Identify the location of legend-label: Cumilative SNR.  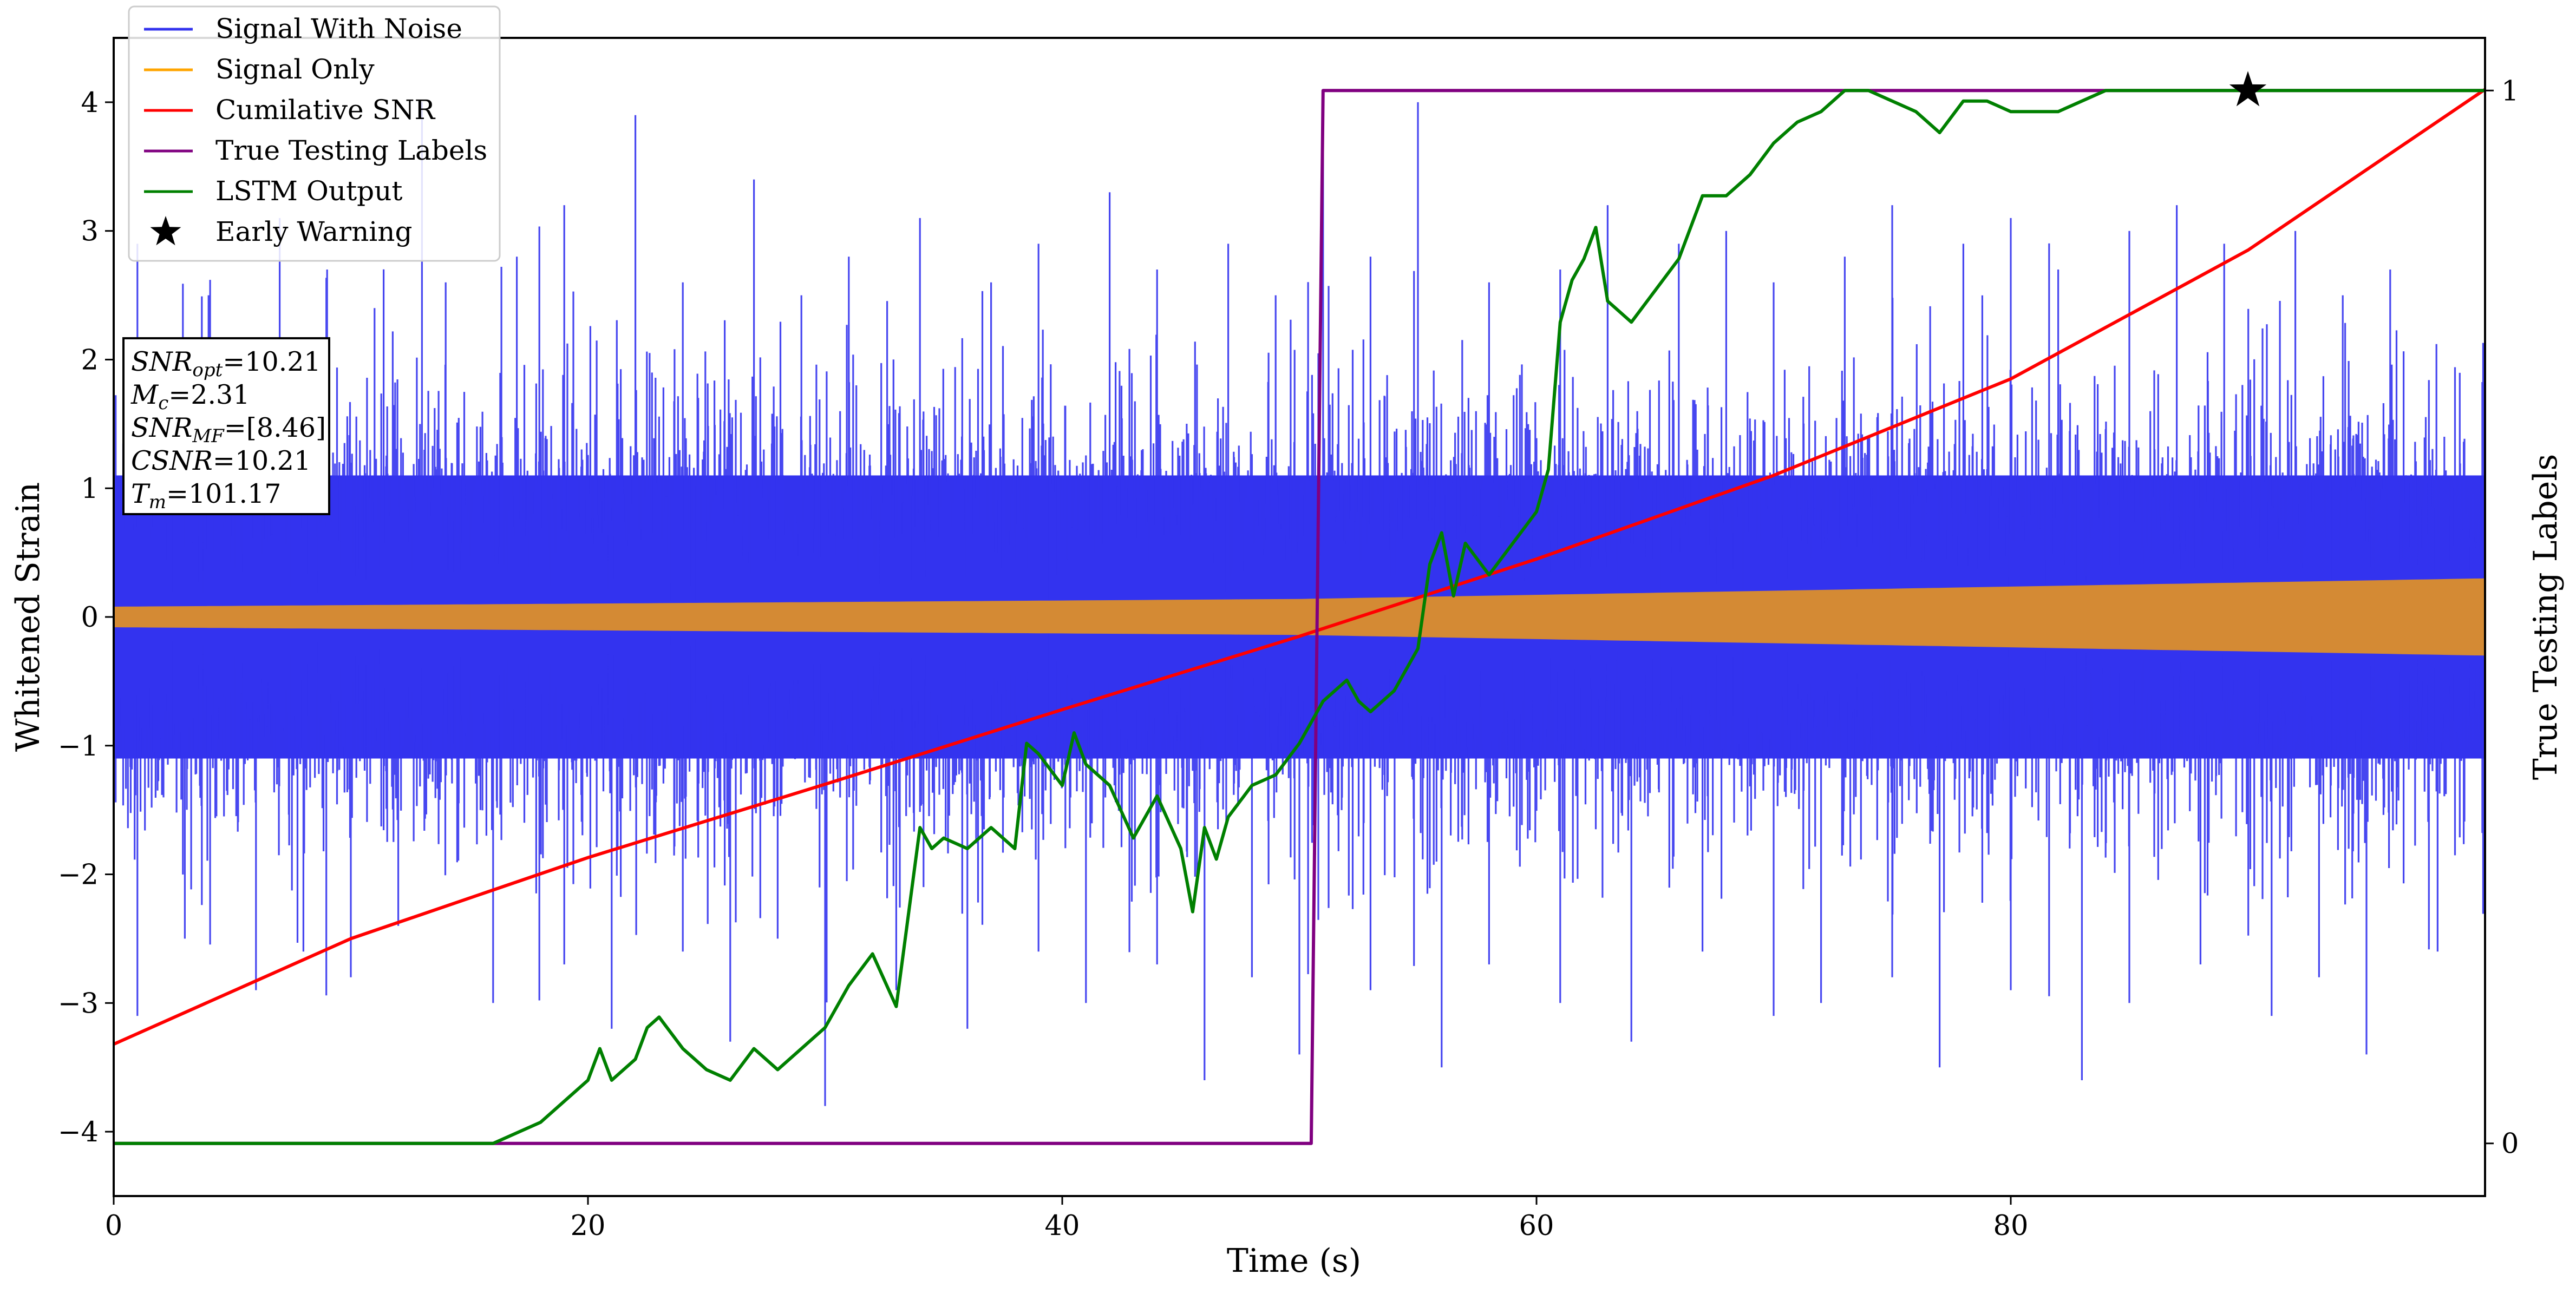
(325, 110).